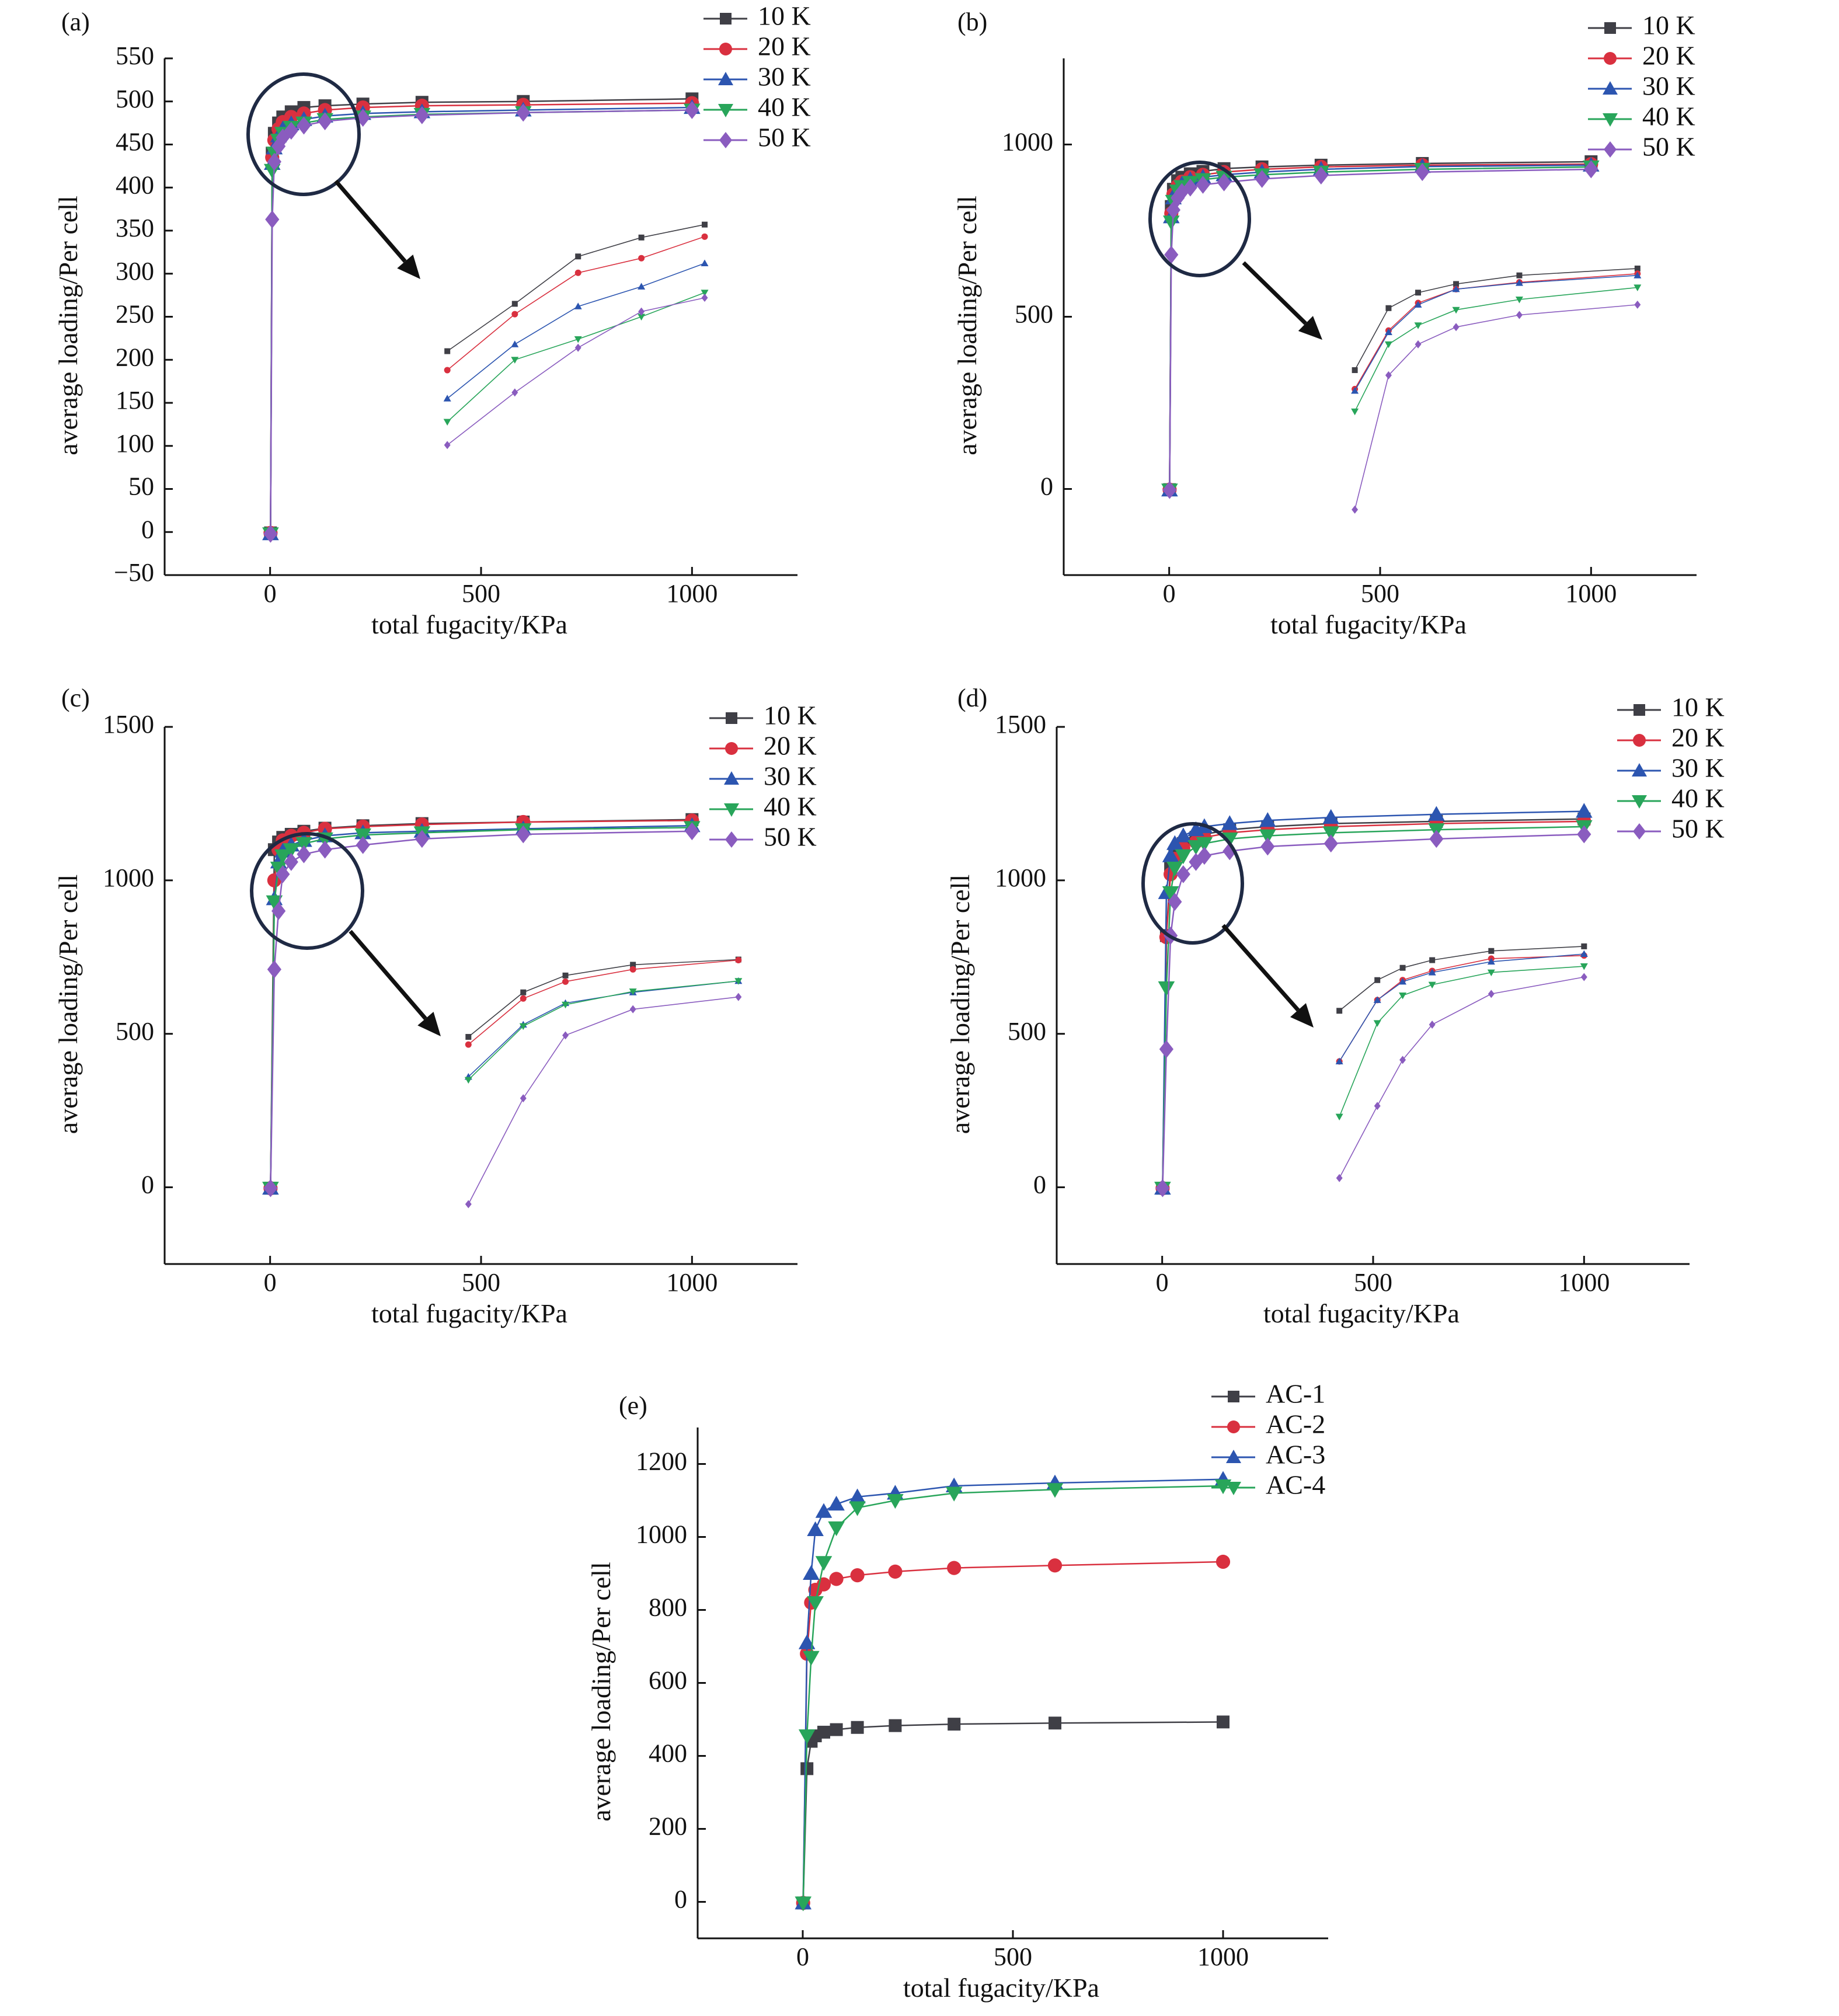  Describe the element at coordinates (429, 1023) in the screenshot. I see `zoom-arrow-head` at that location.